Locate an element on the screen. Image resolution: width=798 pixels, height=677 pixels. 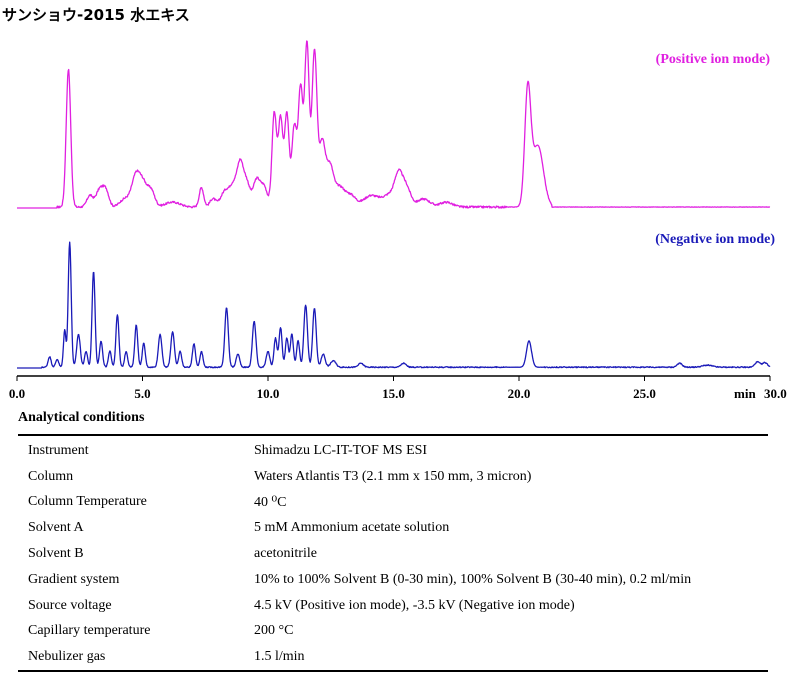
positive-mode-label: (Positive ion mode) is located at coordinates (713, 59).